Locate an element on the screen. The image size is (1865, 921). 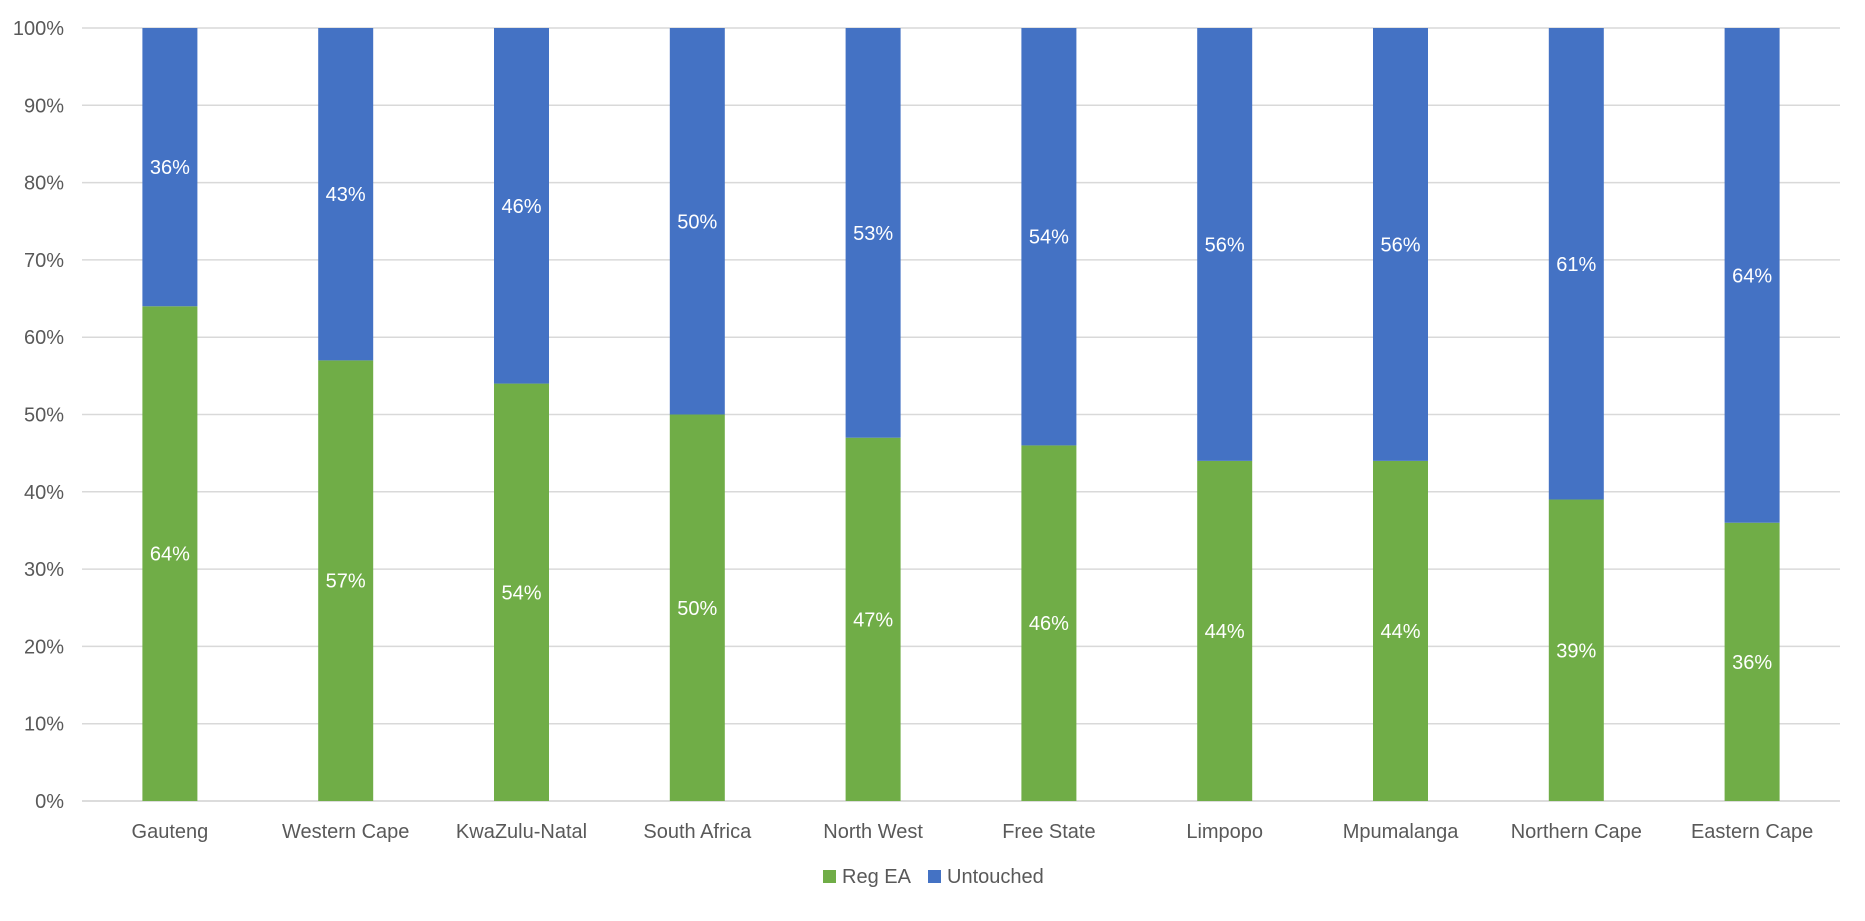
data-label: 61% is located at coordinates (1576, 265).